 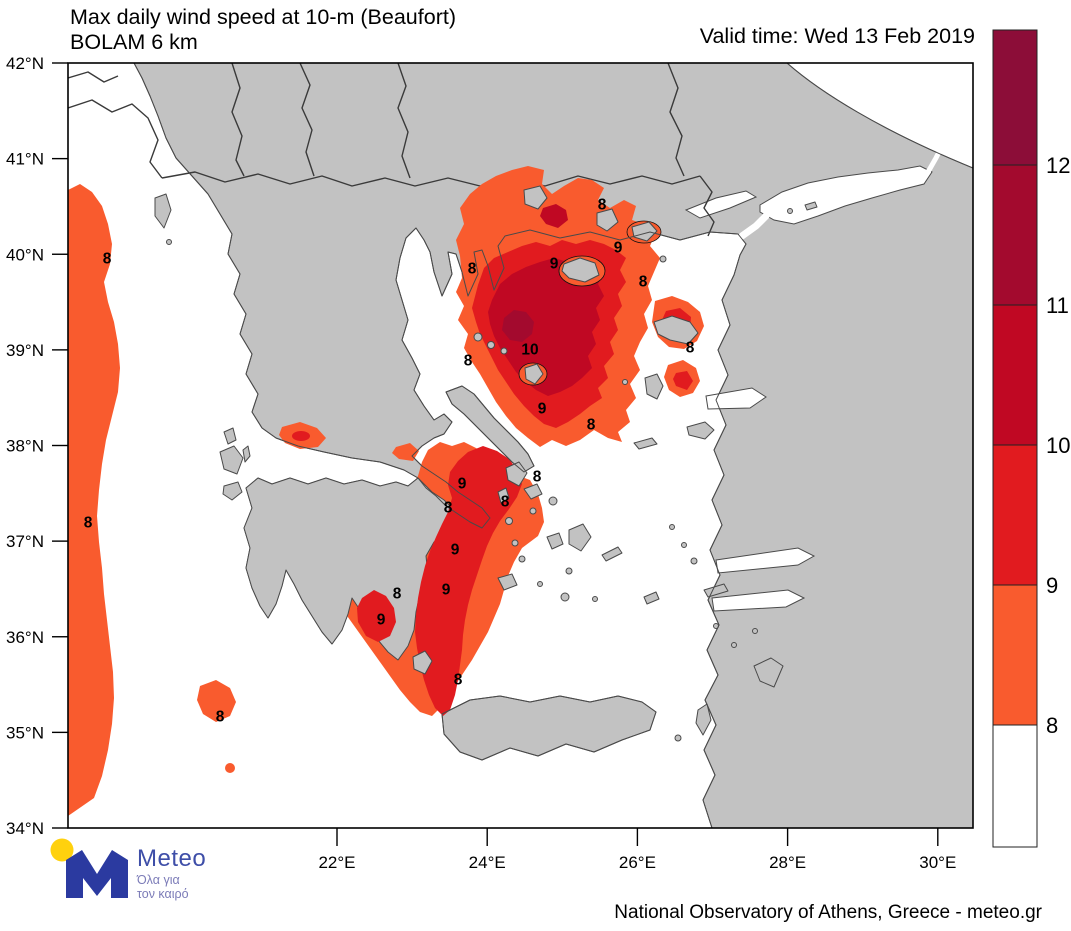 What do you see at coordinates (529, 349) in the screenshot?
I see `contour-value-label: 10` at bounding box center [529, 349].